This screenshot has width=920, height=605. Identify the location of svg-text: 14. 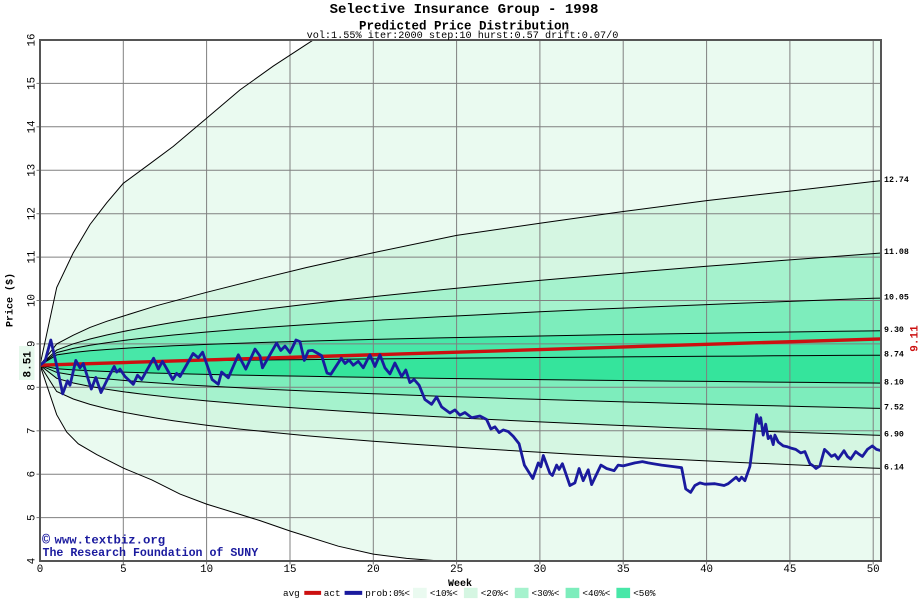
(32, 126).